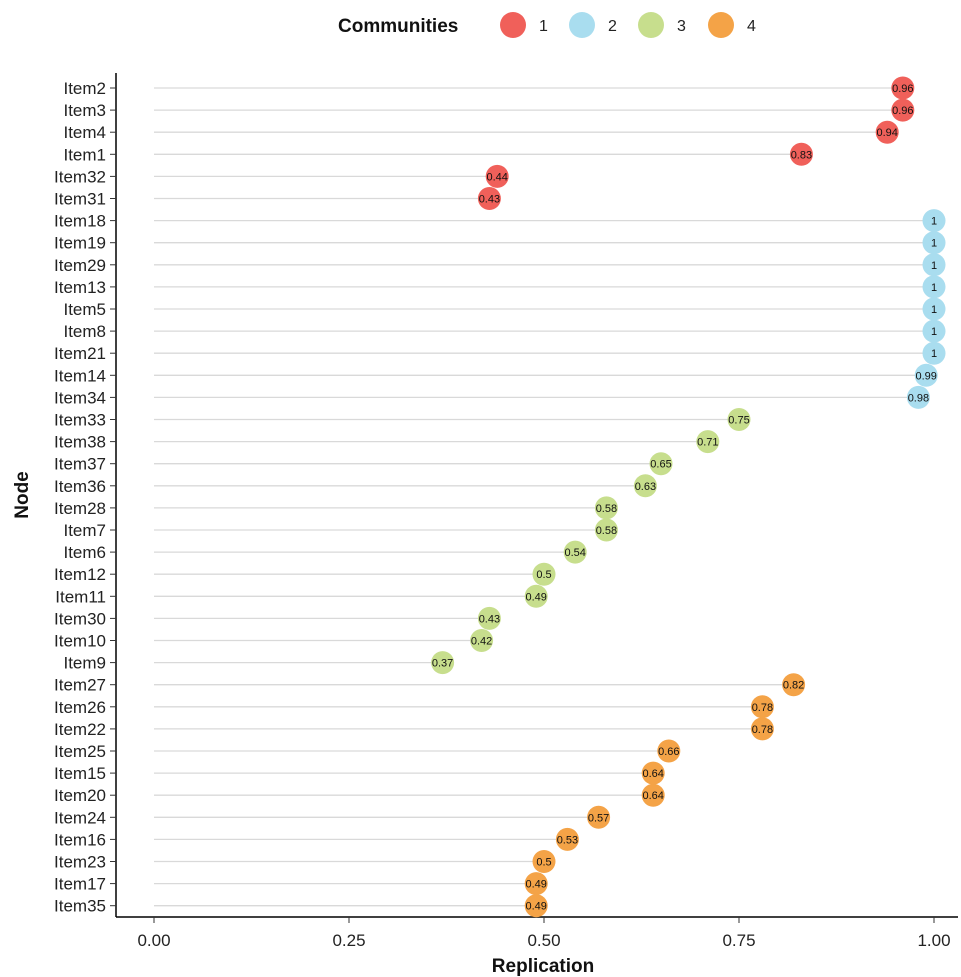 This screenshot has width=961, height=977. What do you see at coordinates (84, 530) in the screenshot?
I see `y-tick-label: Item7` at bounding box center [84, 530].